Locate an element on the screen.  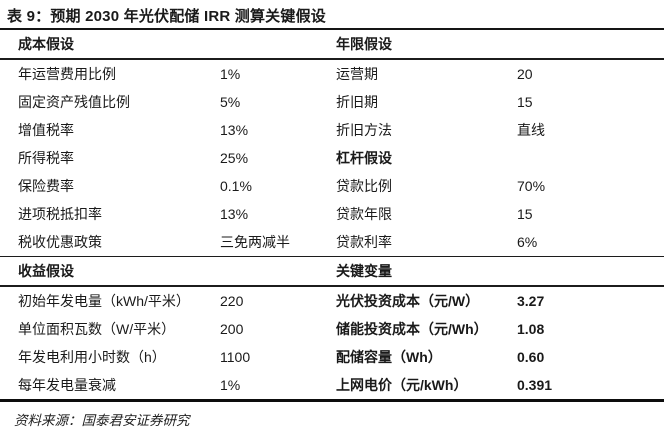
subsection-header-leverage: 杠杆假设 is located at coordinates (500, 158).